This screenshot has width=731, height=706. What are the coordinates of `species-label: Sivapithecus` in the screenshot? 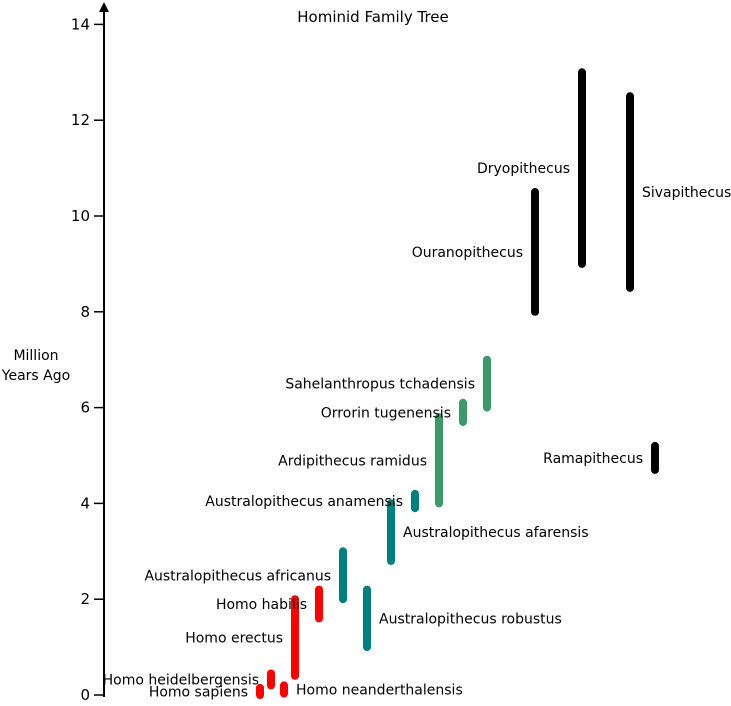 It's located at (686, 193).